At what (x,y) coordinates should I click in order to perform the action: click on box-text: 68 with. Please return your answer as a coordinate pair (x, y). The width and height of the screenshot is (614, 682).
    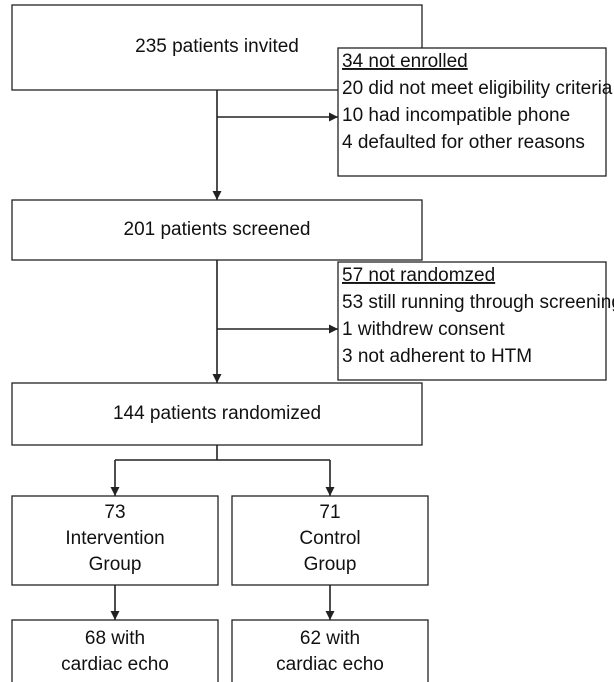
    Looking at the image, I should click on (115, 638).